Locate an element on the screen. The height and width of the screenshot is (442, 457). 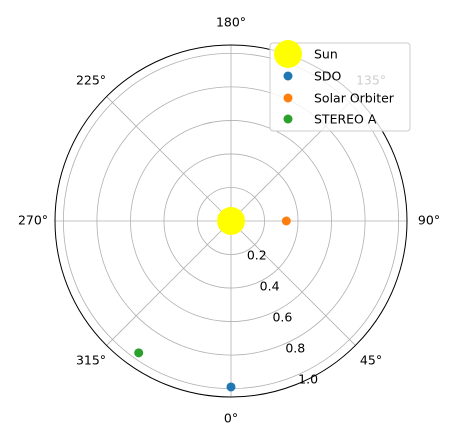
theta-tick-label: 45° is located at coordinates (371, 360).